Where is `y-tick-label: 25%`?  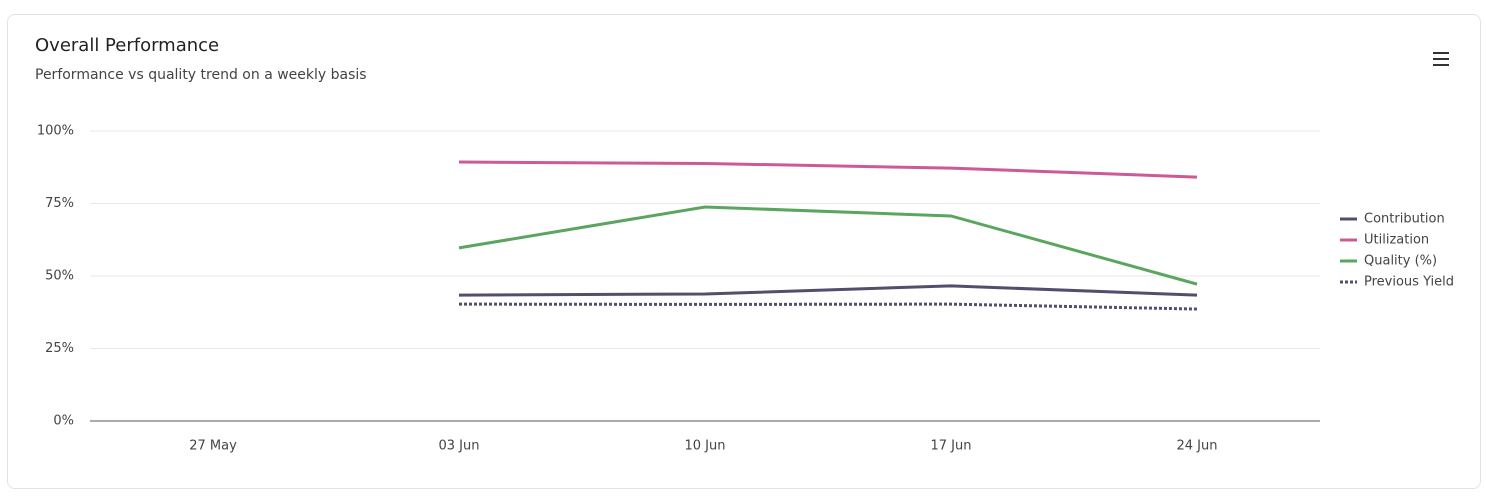
y-tick-label: 25% is located at coordinates (59, 348).